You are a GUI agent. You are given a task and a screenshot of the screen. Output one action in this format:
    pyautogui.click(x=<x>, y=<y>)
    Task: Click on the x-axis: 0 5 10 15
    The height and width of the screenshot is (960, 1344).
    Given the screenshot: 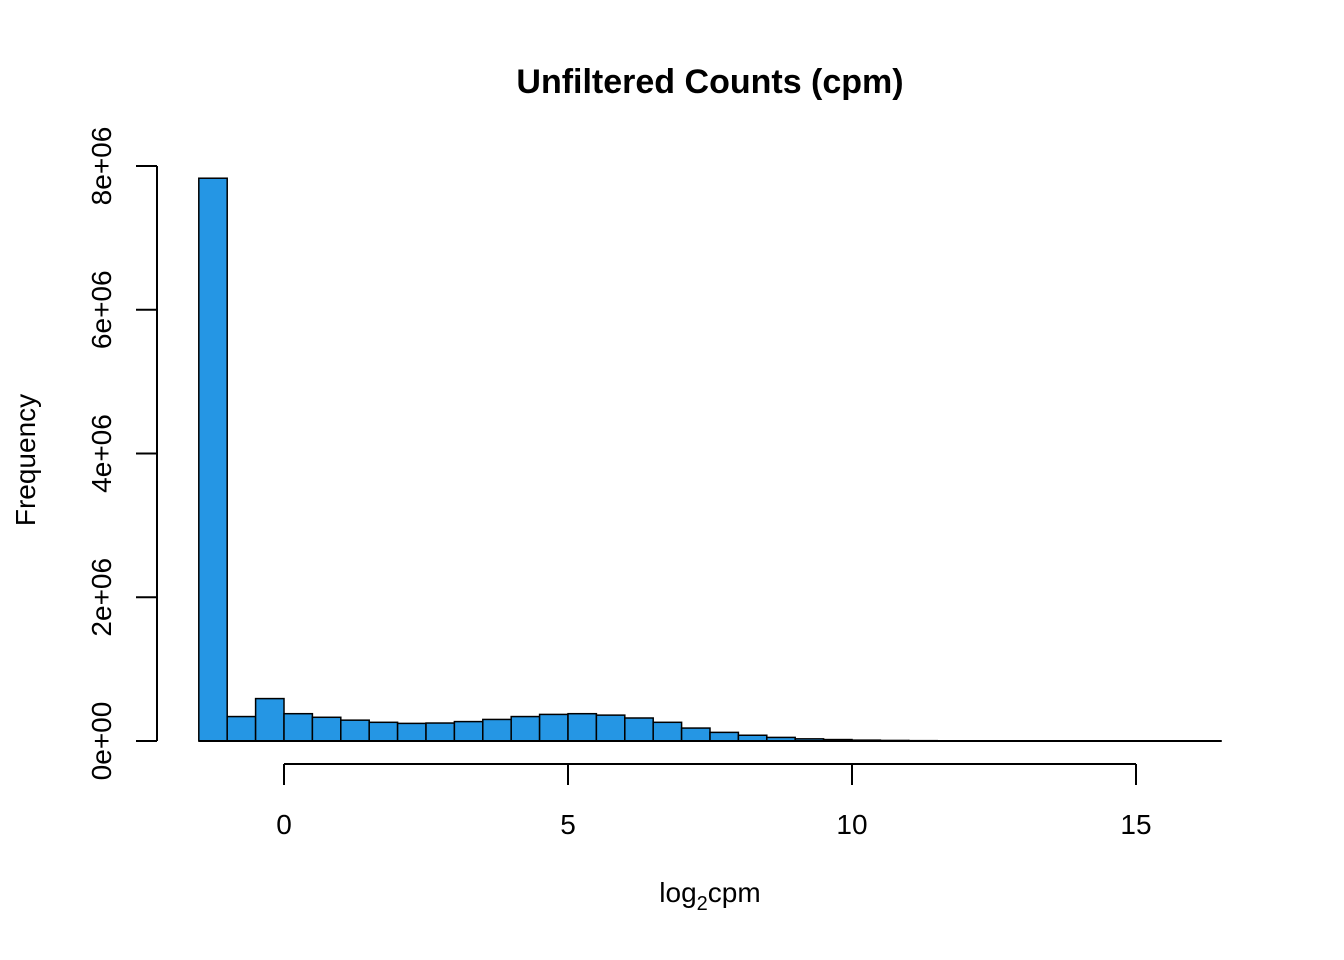 What is the action you would take?
    pyautogui.click(x=714, y=801)
    